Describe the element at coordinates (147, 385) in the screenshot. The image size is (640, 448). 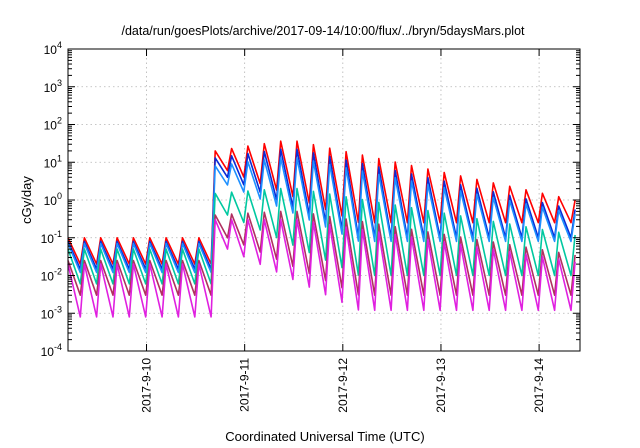
I see `x-tick-label: 2017-9-10` at that location.